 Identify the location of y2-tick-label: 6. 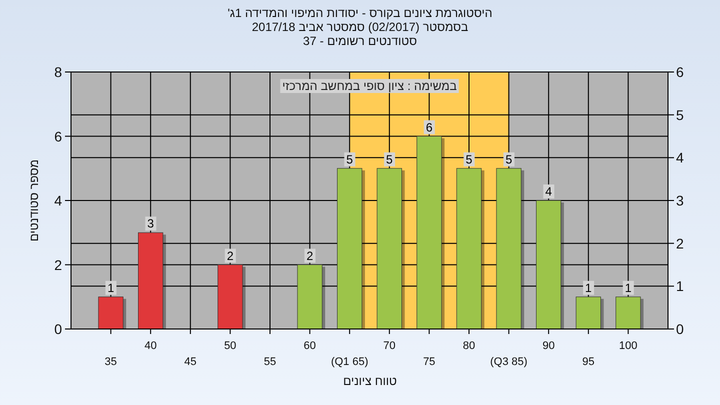
(680, 72).